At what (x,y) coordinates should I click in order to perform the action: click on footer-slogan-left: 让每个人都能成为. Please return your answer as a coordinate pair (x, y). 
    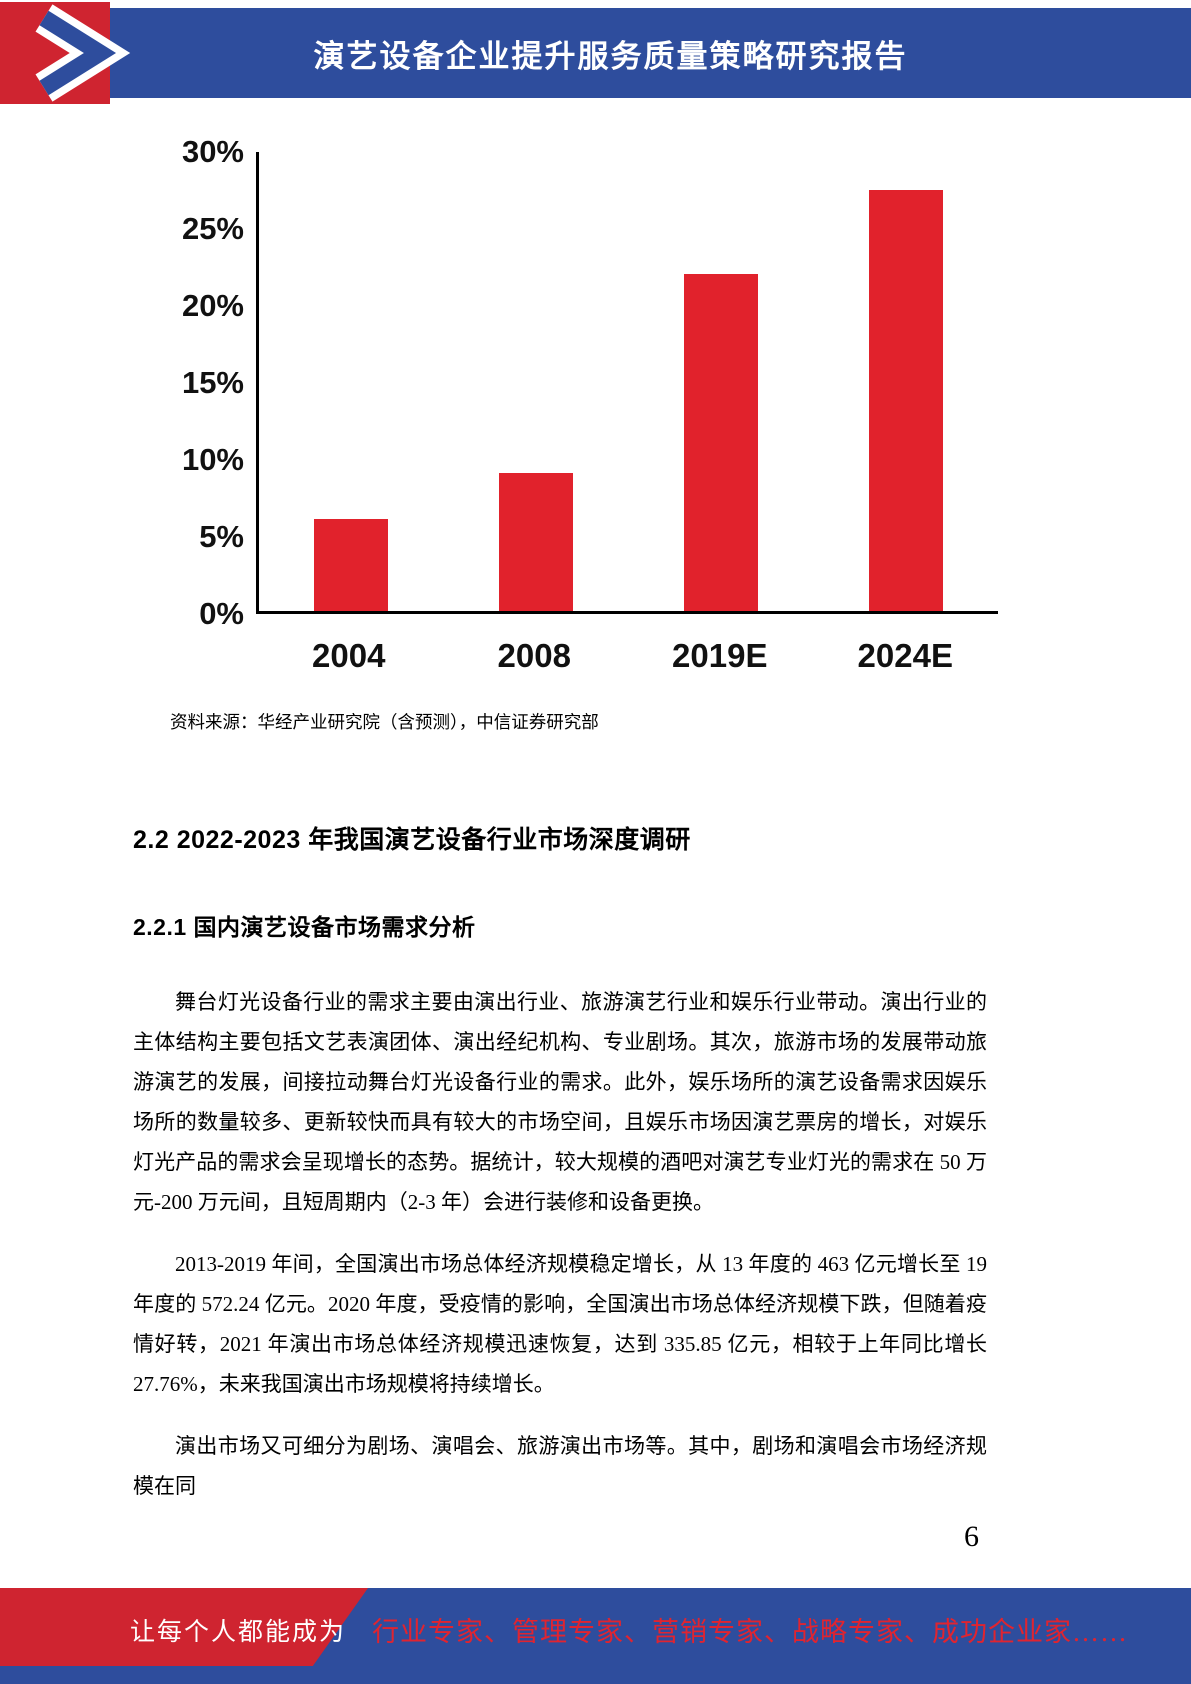
    Looking at the image, I should click on (238, 1632).